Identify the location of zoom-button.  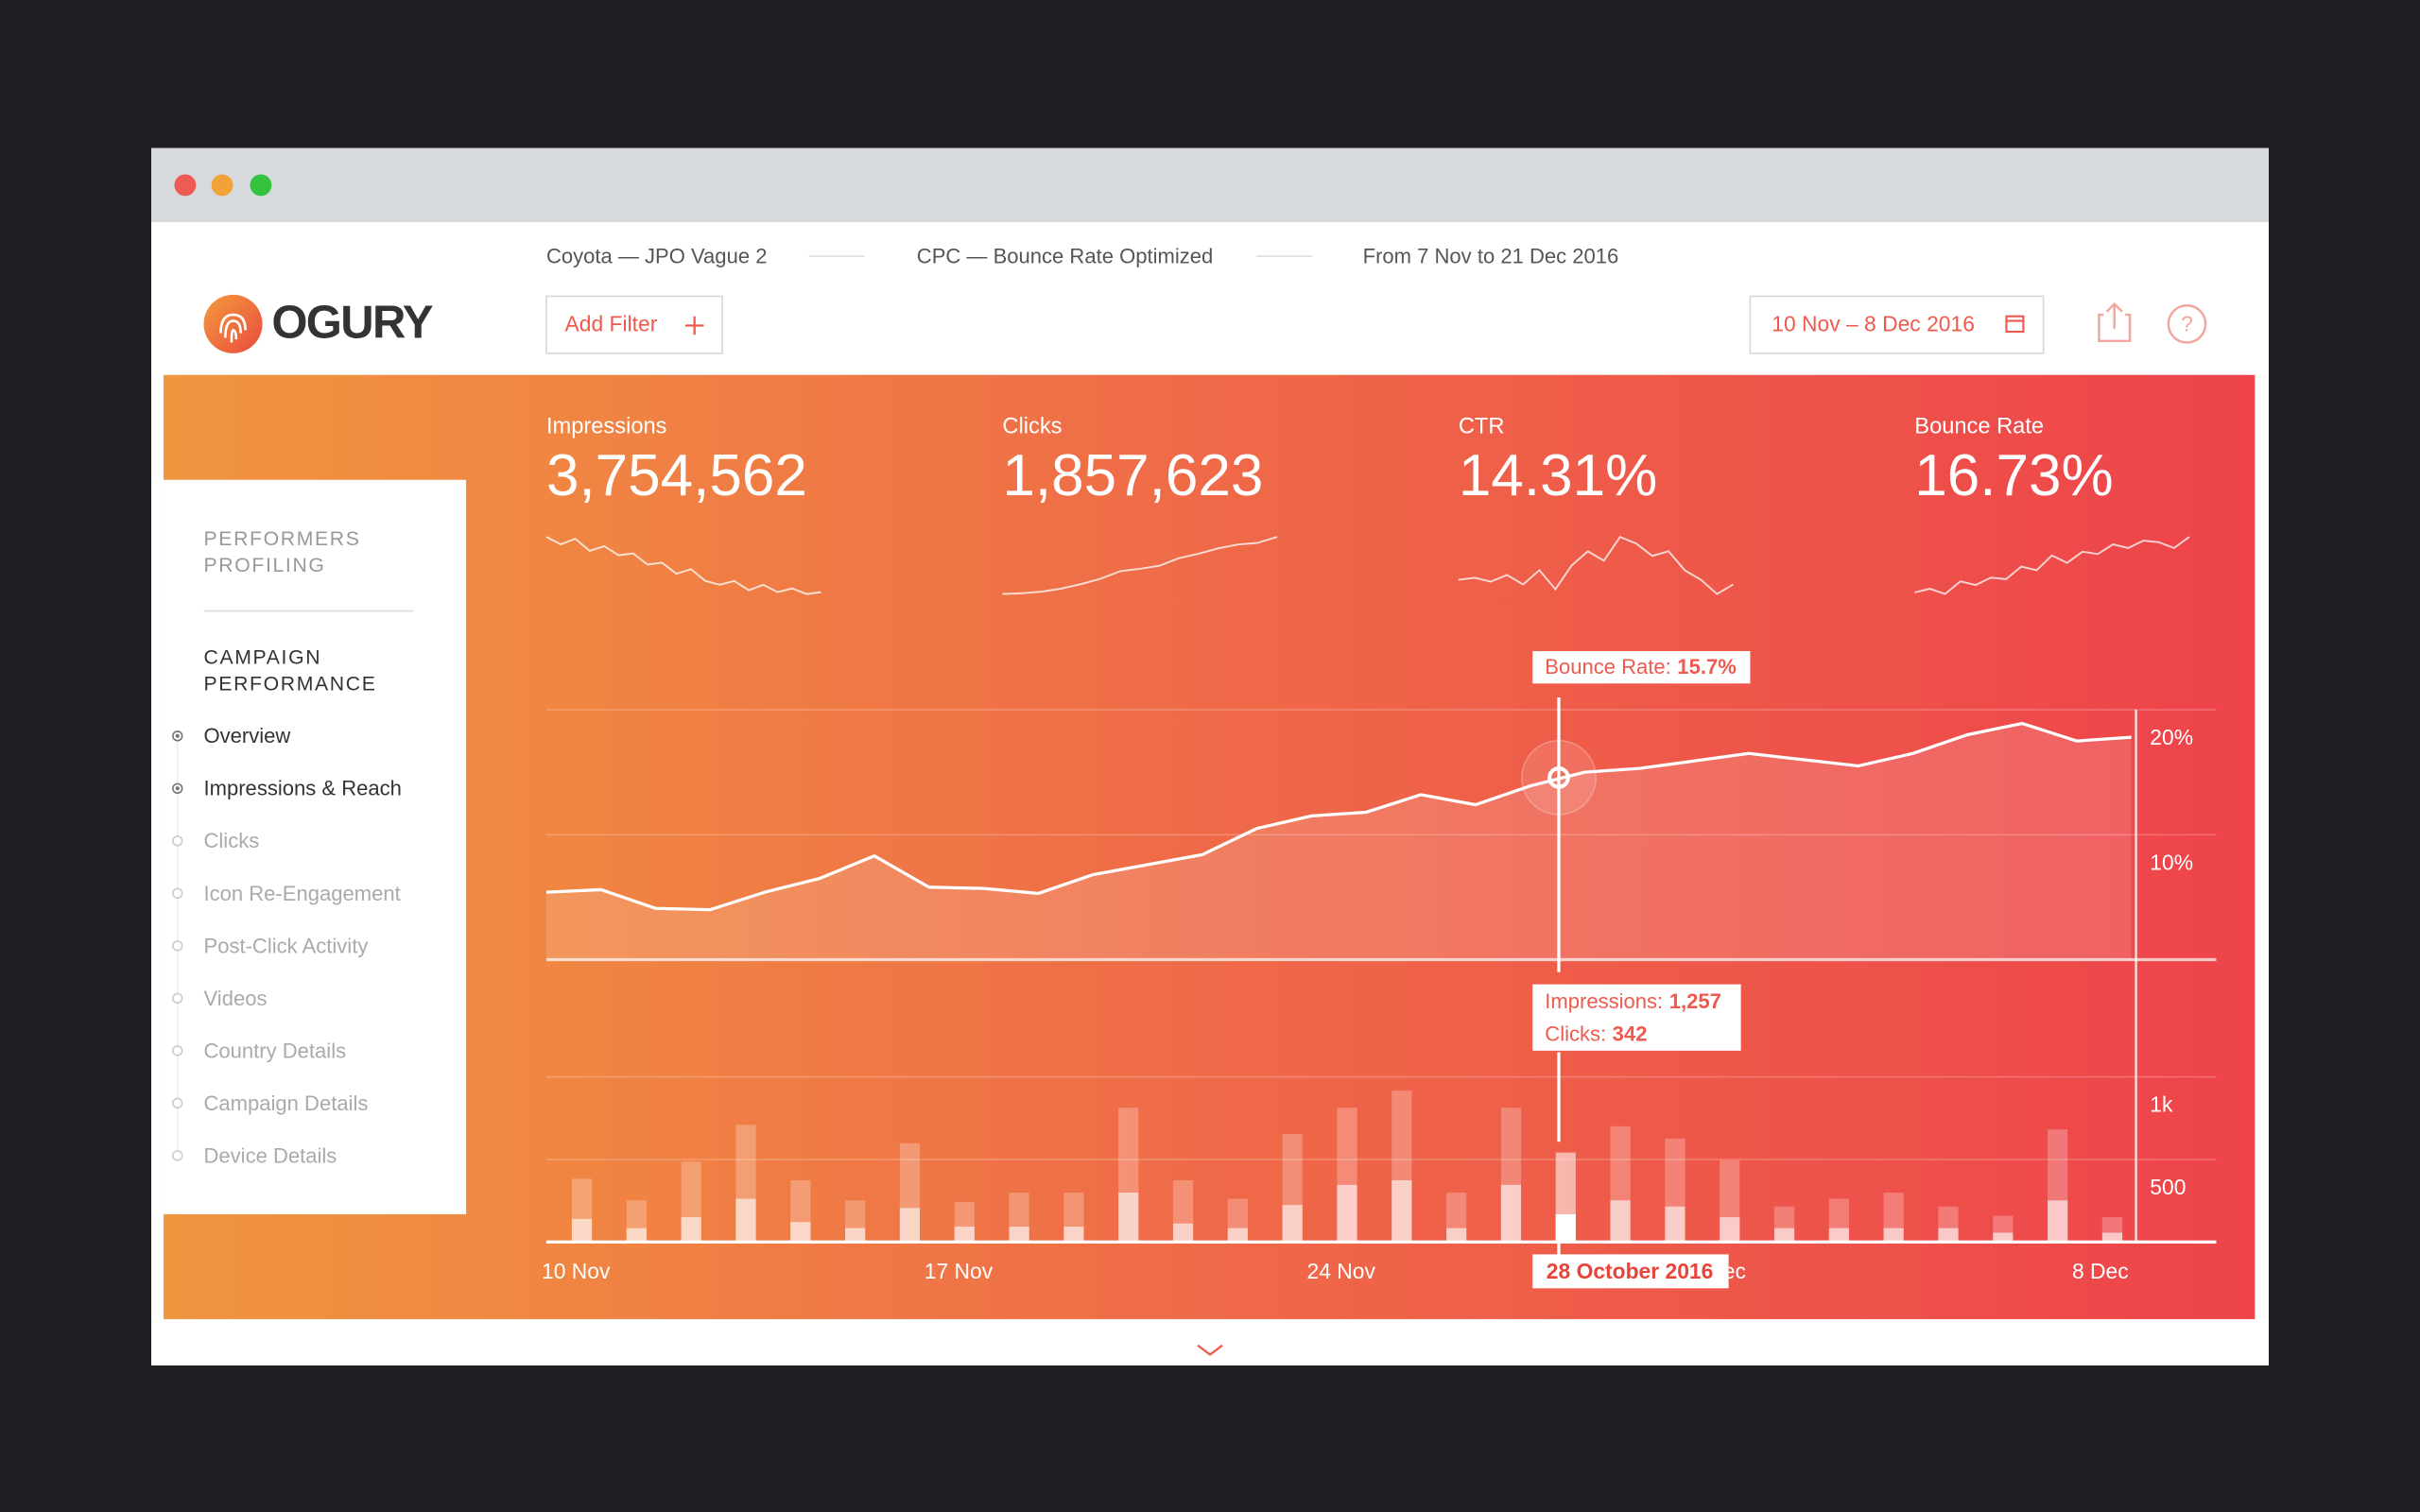
(261, 185).